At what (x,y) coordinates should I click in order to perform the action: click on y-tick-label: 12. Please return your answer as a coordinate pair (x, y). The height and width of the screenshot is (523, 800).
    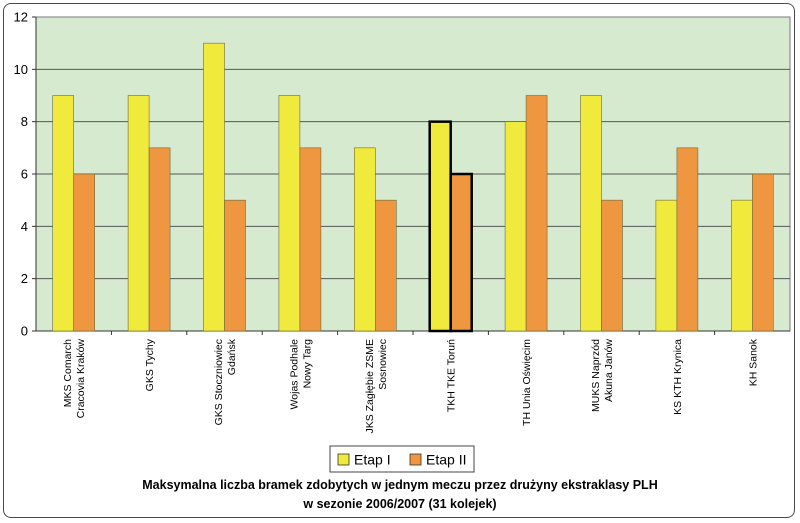
    Looking at the image, I should click on (21, 17).